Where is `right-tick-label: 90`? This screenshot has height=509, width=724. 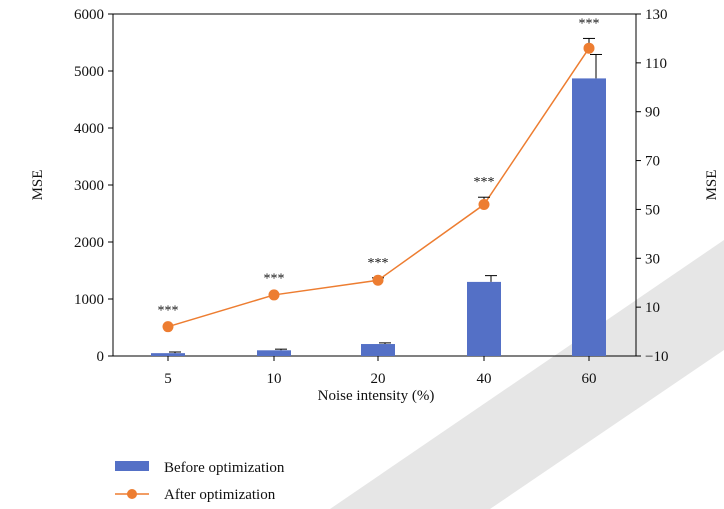
right-tick-label: 90 is located at coordinates (652, 113).